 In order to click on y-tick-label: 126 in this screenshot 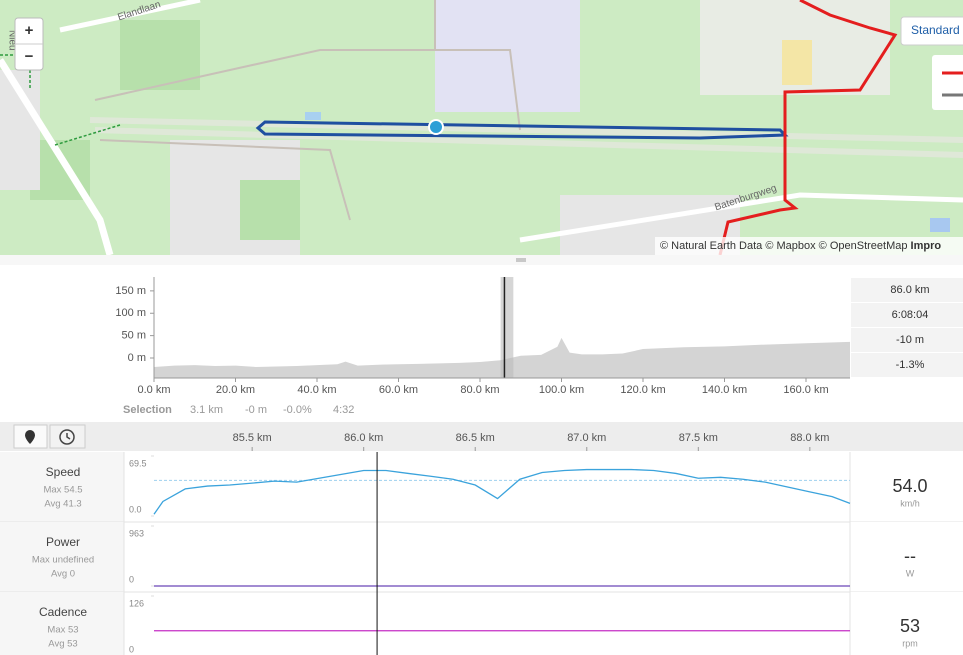, I will do `click(136, 603)`.